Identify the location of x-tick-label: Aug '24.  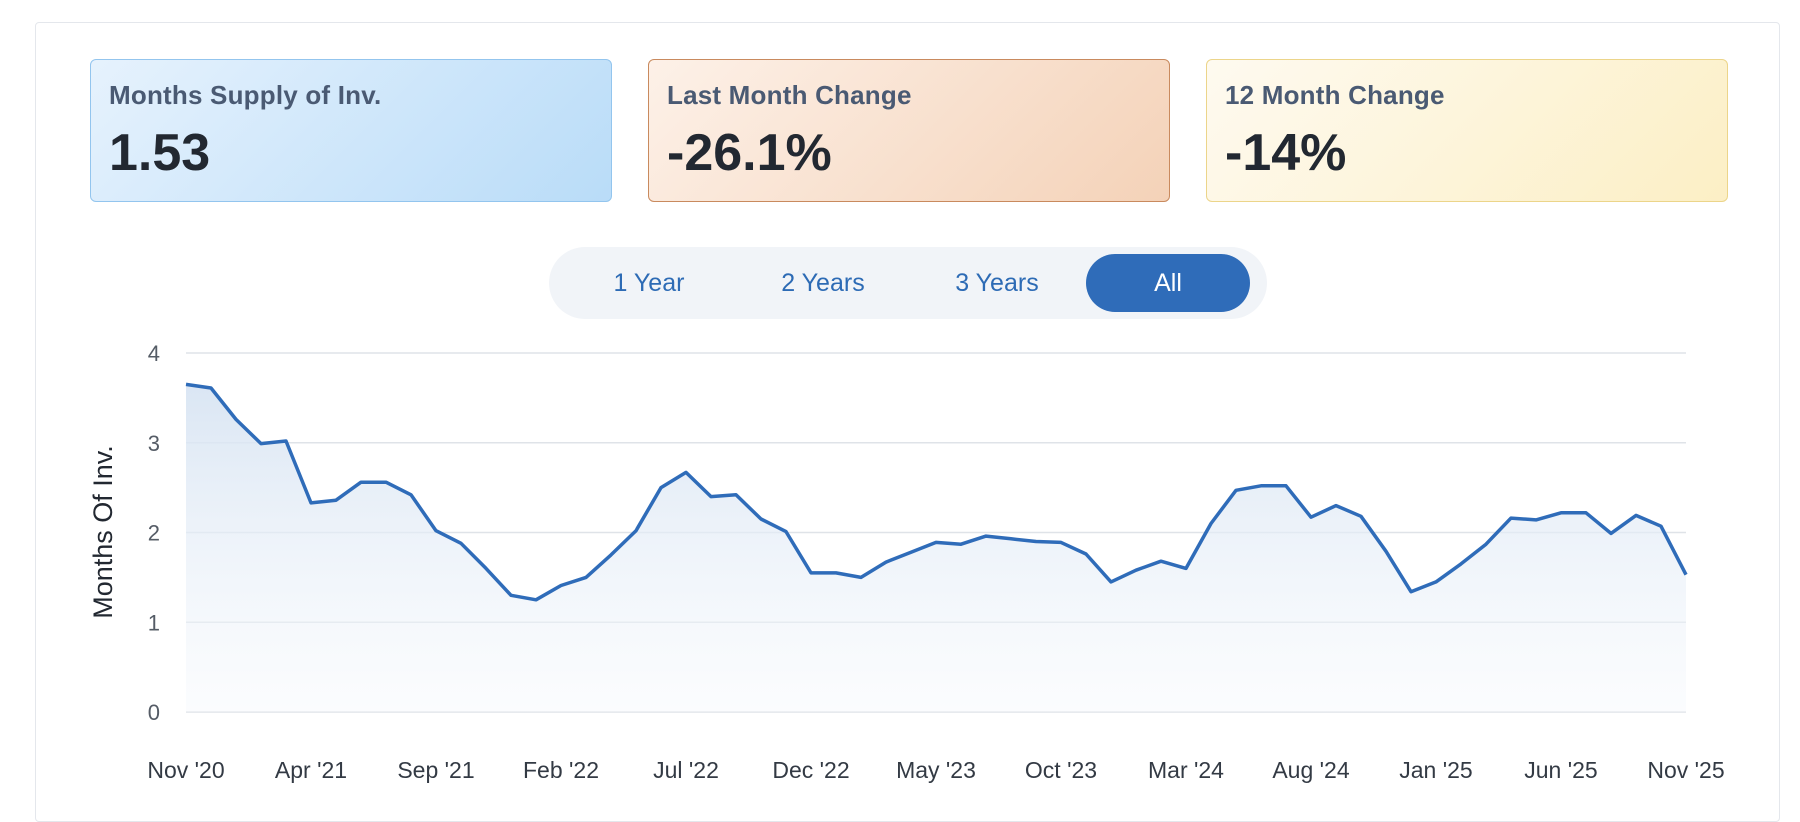
(1310, 770).